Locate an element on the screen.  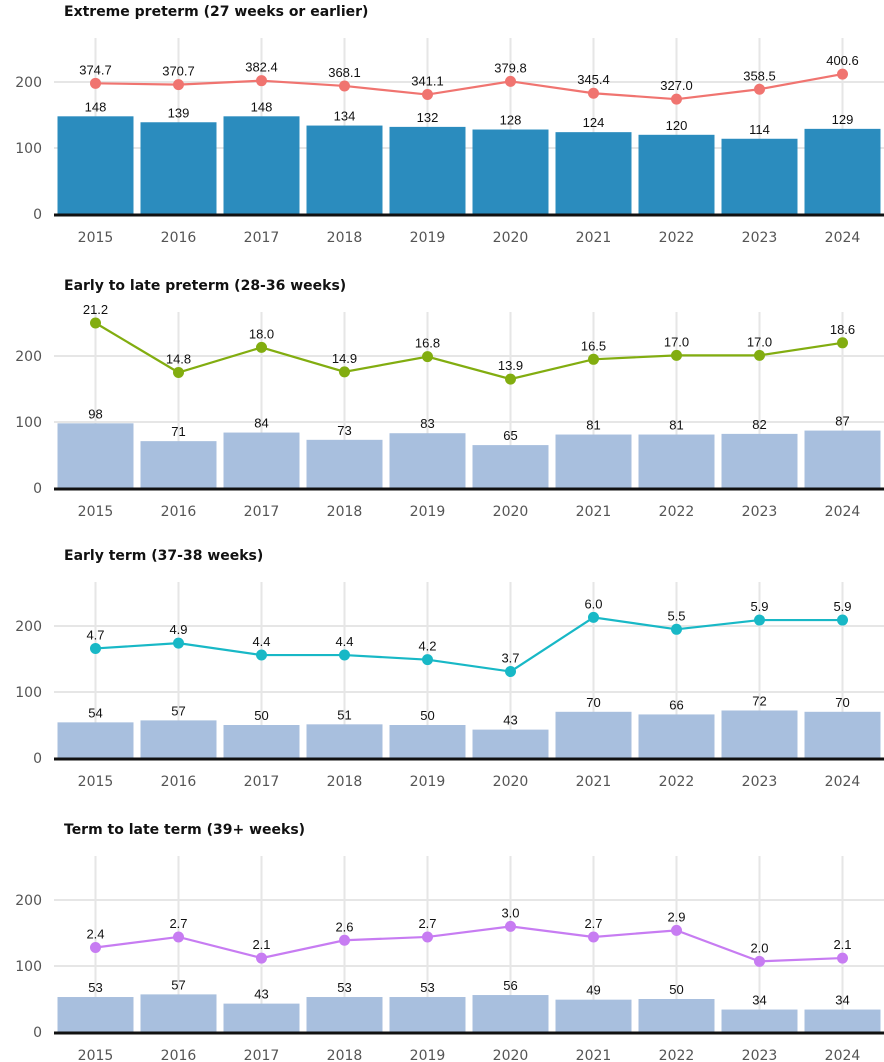
line-value-label: 382.4 is located at coordinates (261, 67).